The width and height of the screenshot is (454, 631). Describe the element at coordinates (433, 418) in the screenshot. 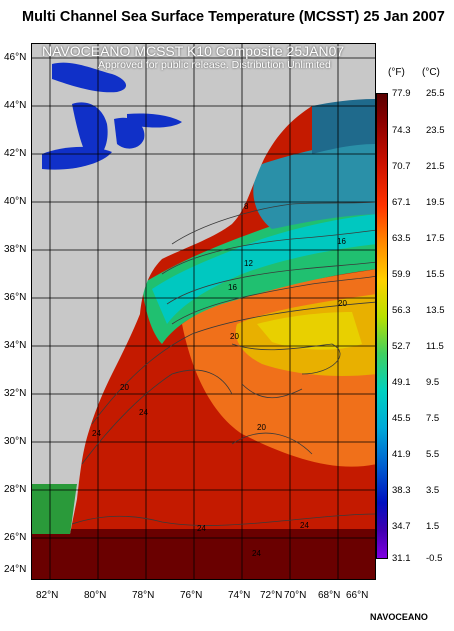

I see `colorbar-tick-c: 7.5` at that location.